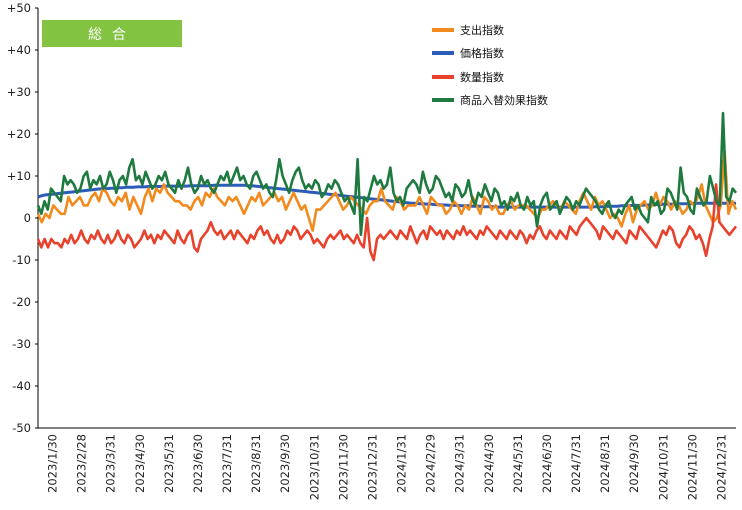  I want to click on x-tick-label: 2023/6/30, so click(198, 463).